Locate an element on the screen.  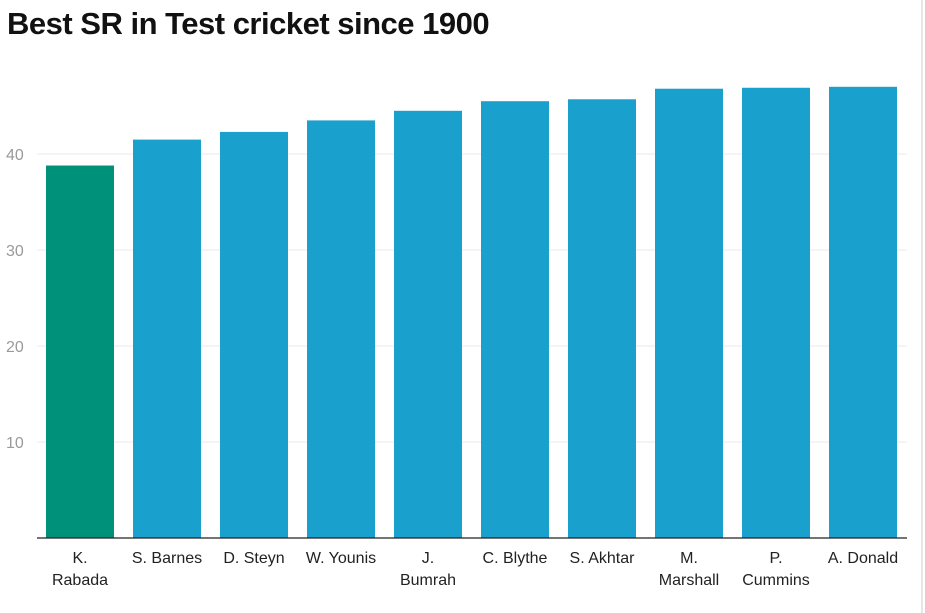
y-tick-label-20: 20 is located at coordinates (15, 347).